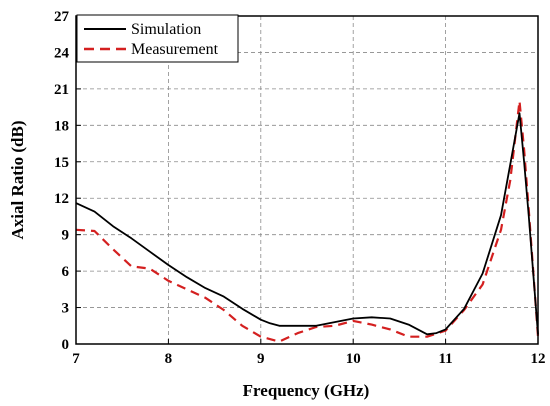 The height and width of the screenshot is (406, 550). I want to click on x-tick-label: 9, so click(261, 359).